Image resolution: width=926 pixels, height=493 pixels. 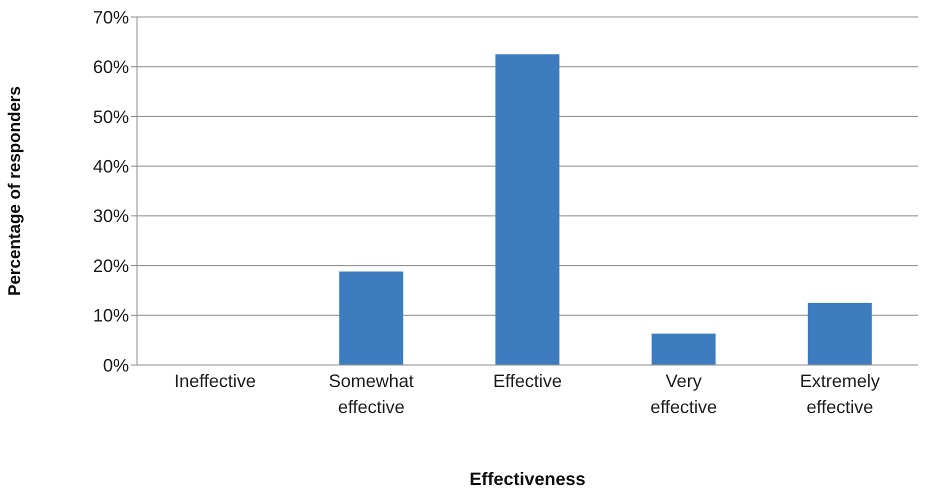 What do you see at coordinates (527, 479) in the screenshot?
I see `x-axis-title: Effectiveness` at bounding box center [527, 479].